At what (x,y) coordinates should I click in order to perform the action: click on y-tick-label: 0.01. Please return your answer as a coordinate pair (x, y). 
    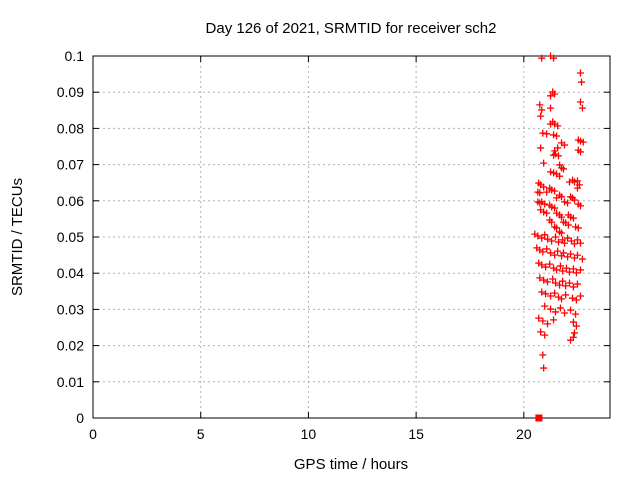
    Looking at the image, I should click on (70, 382).